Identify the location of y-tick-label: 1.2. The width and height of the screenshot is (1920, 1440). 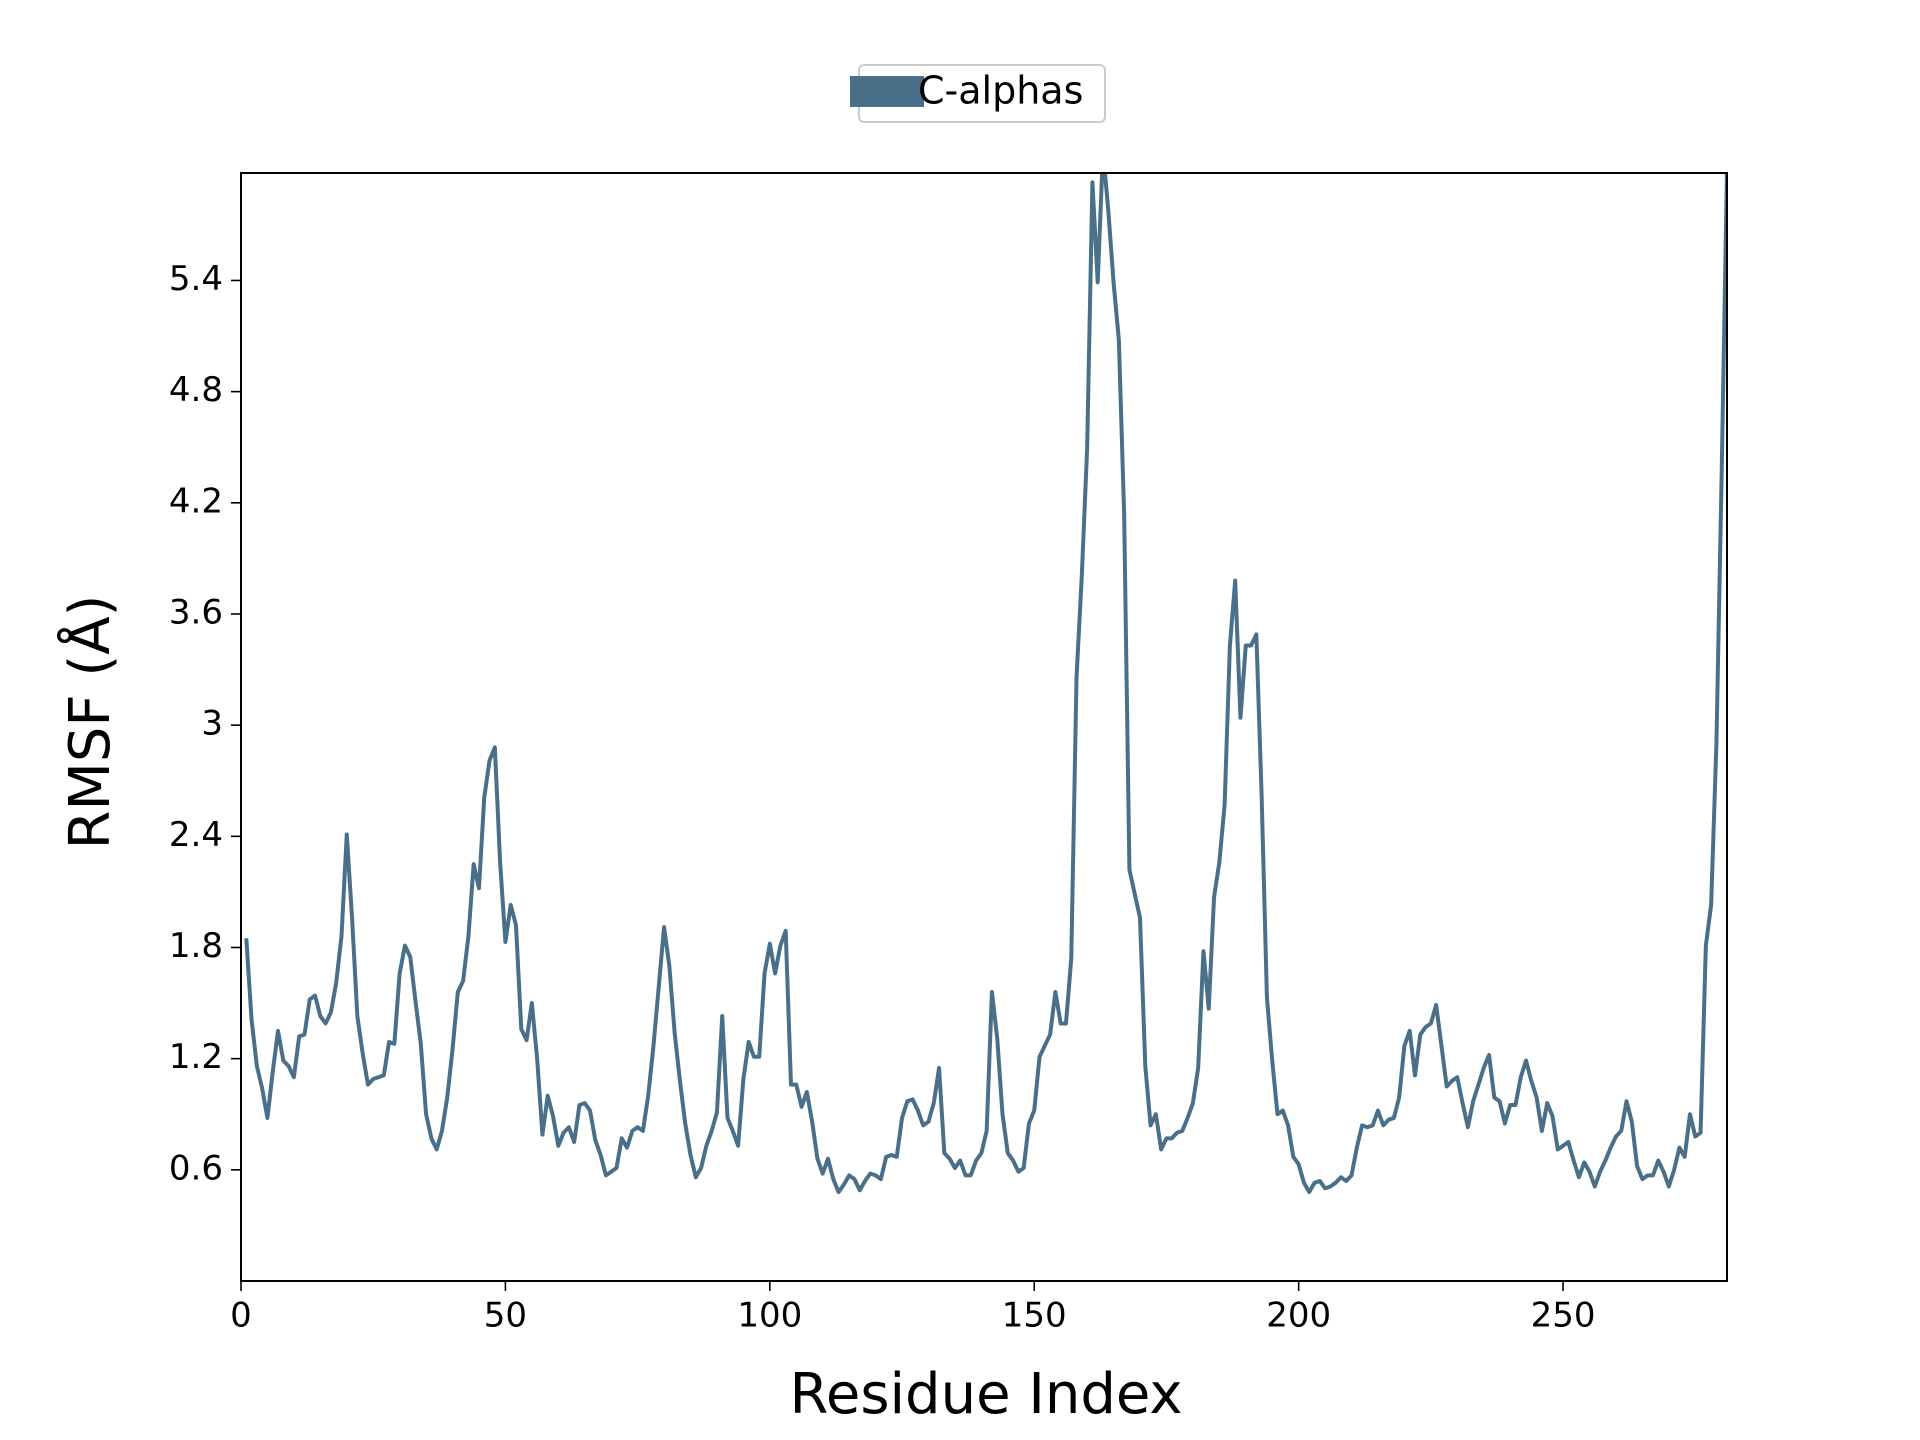
(196, 1057).